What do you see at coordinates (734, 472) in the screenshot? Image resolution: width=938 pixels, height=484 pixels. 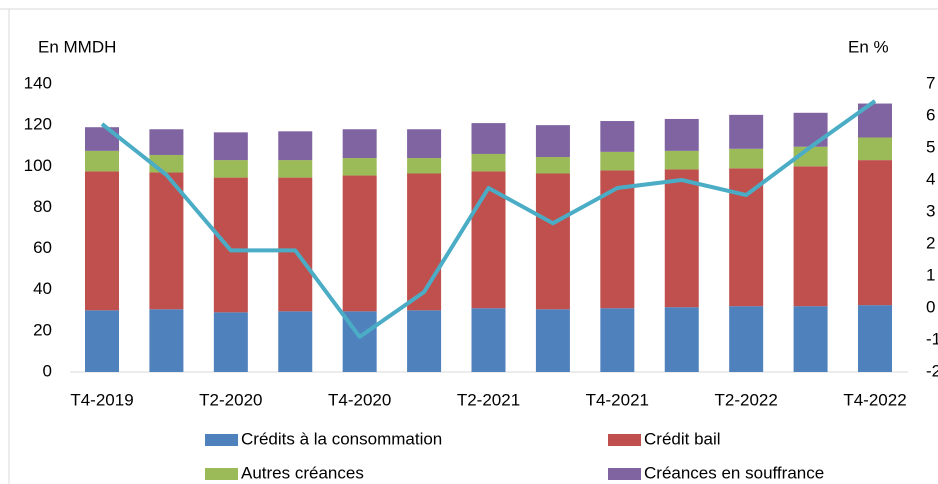 I see `legend-label: Créances en souffrance` at bounding box center [734, 472].